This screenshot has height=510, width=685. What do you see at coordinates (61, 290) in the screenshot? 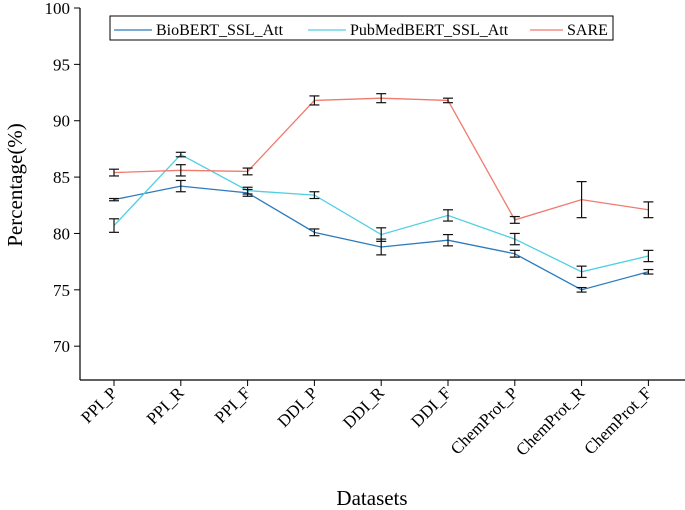
I see `y-tick-label: 75` at bounding box center [61, 290].